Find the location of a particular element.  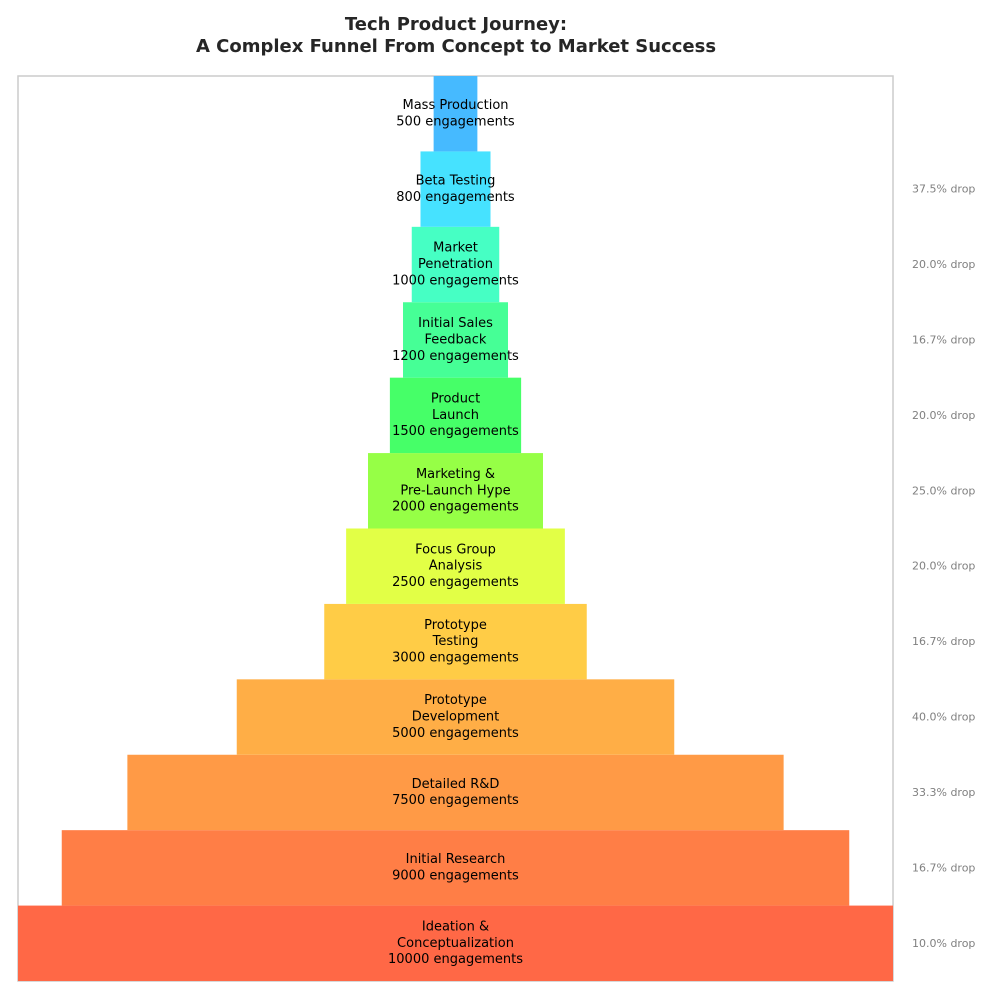

drop-label: 33.3% drop is located at coordinates (943, 792).